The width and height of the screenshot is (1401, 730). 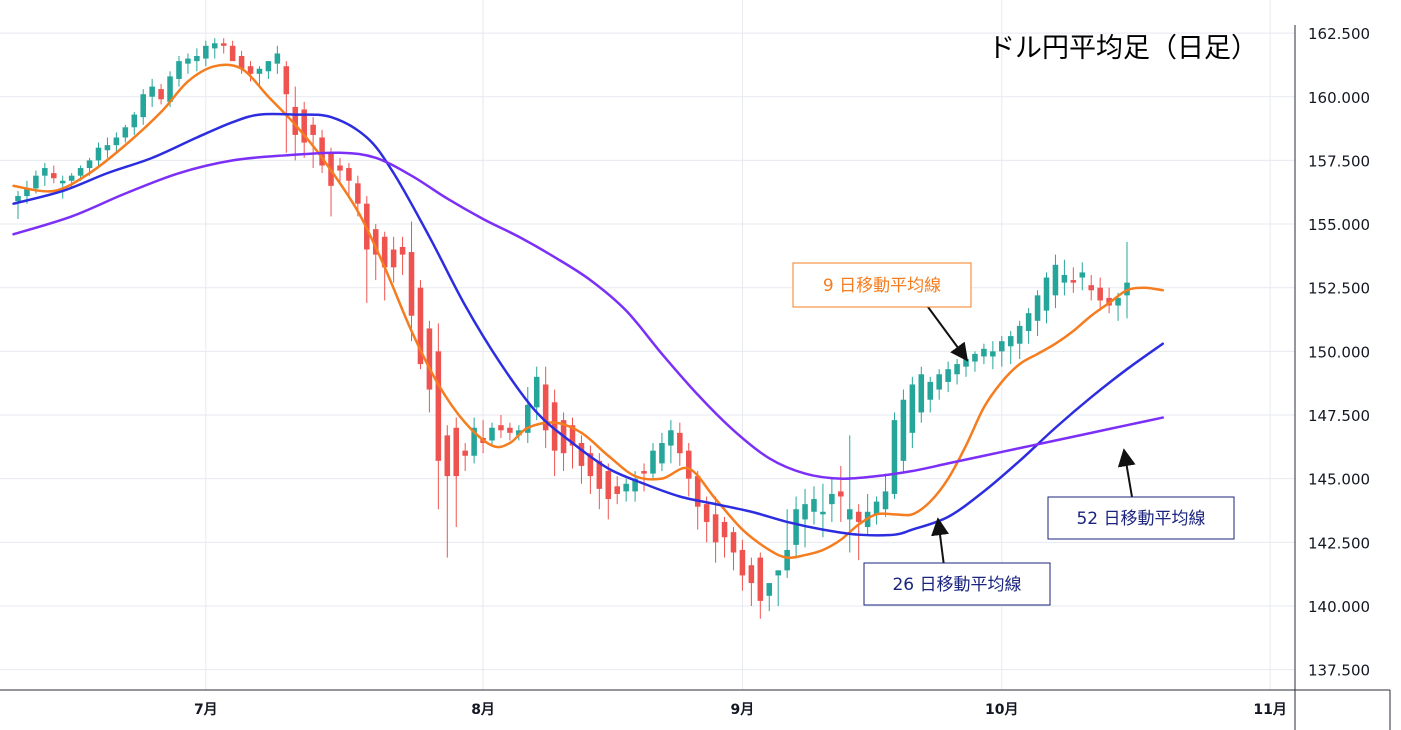 I want to click on x-tick-labels: 7月 8月 9月 10月 11月, so click(x=740, y=710).